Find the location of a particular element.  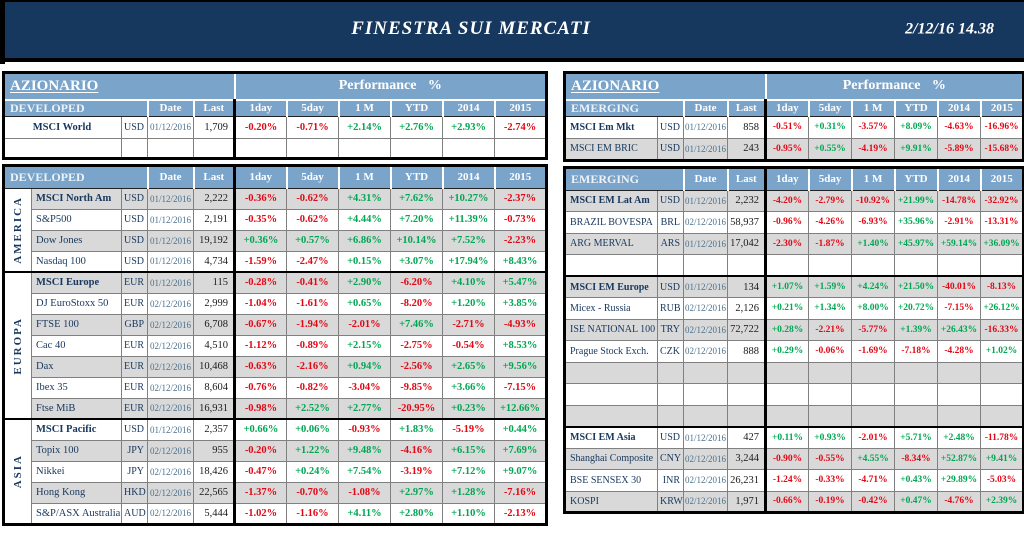

perf-cell: +45.97% is located at coordinates (916, 243).